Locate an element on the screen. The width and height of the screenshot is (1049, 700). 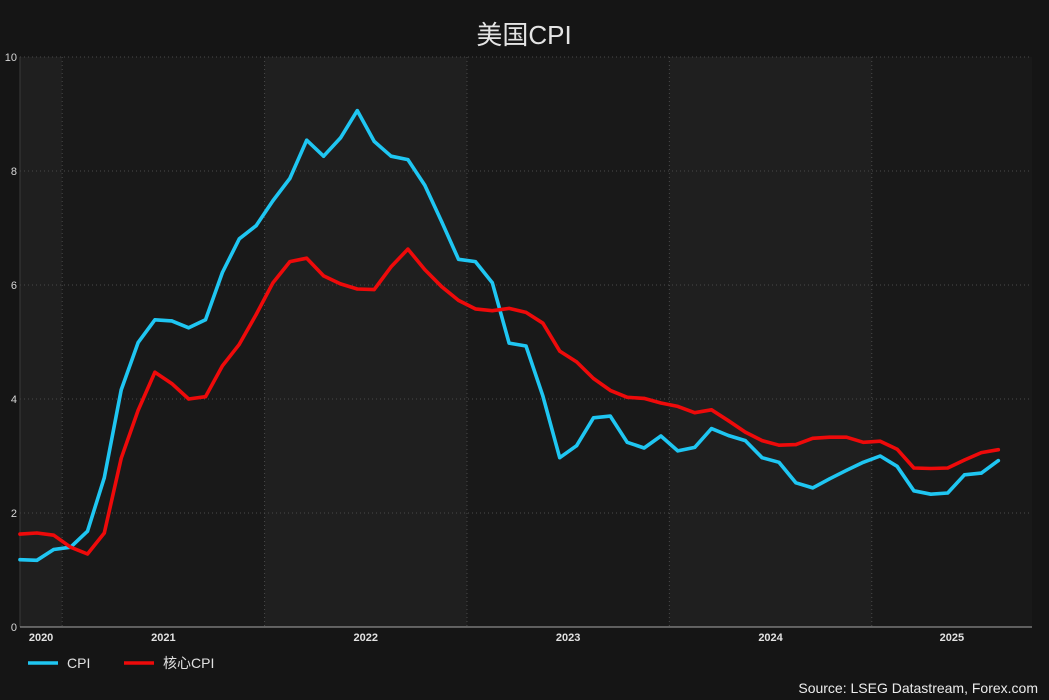
x-tick-label: 2025 is located at coordinates (952, 638).